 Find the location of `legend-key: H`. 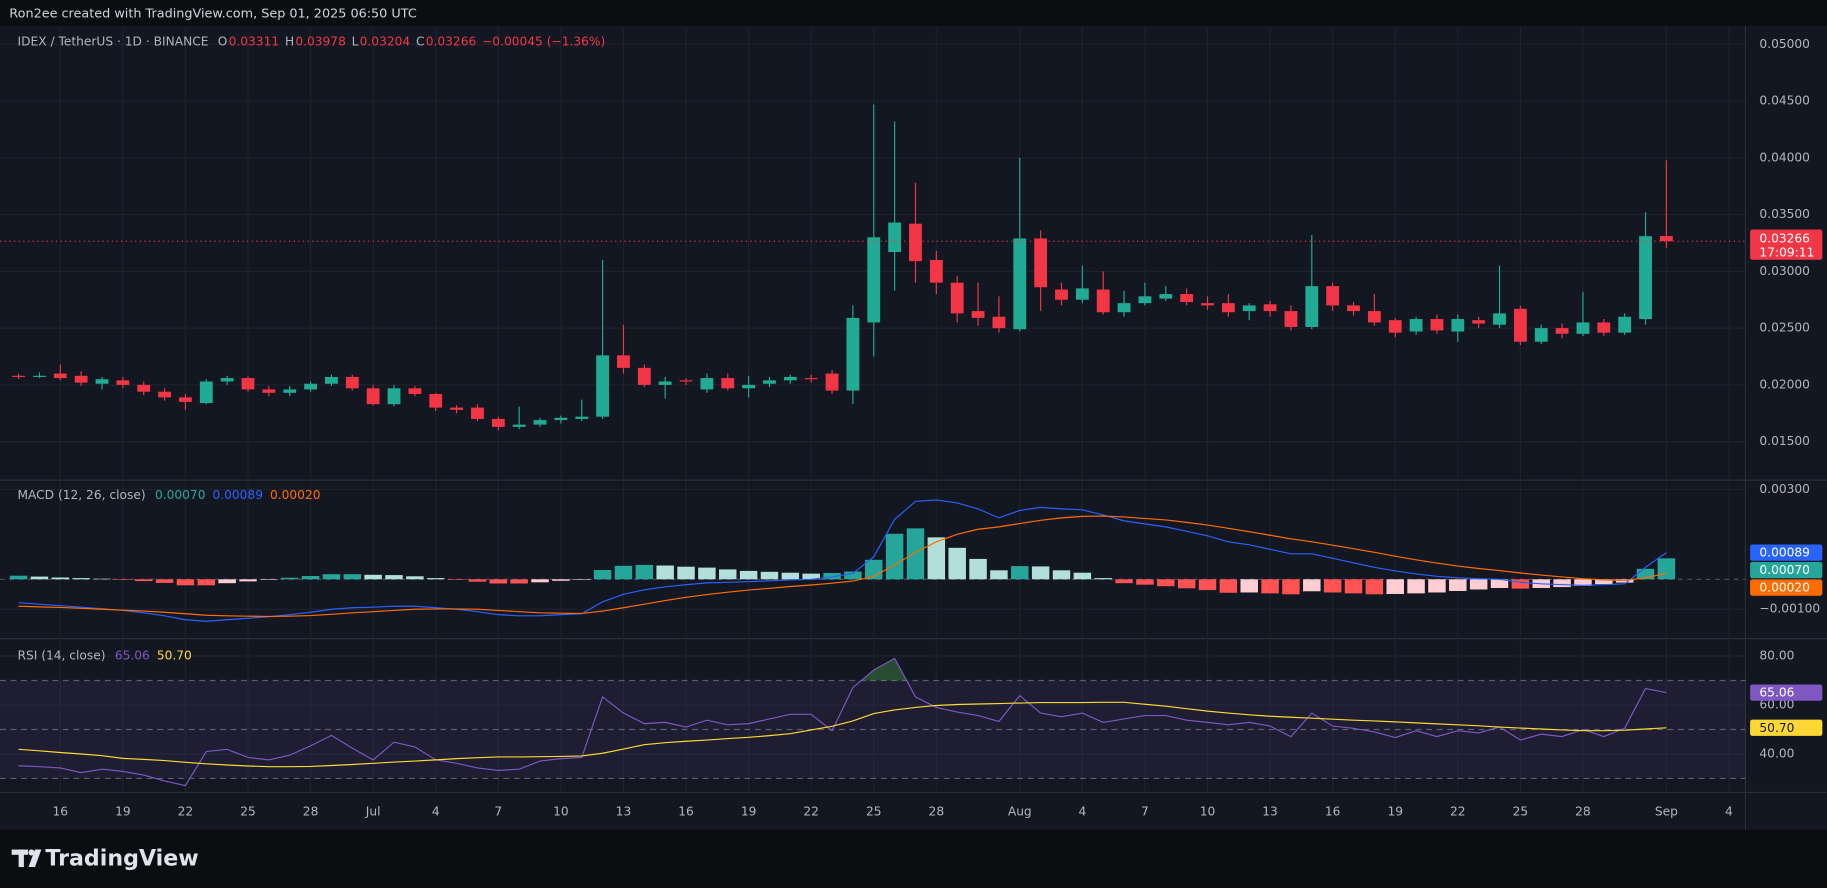

legend-key: H is located at coordinates (289, 41).